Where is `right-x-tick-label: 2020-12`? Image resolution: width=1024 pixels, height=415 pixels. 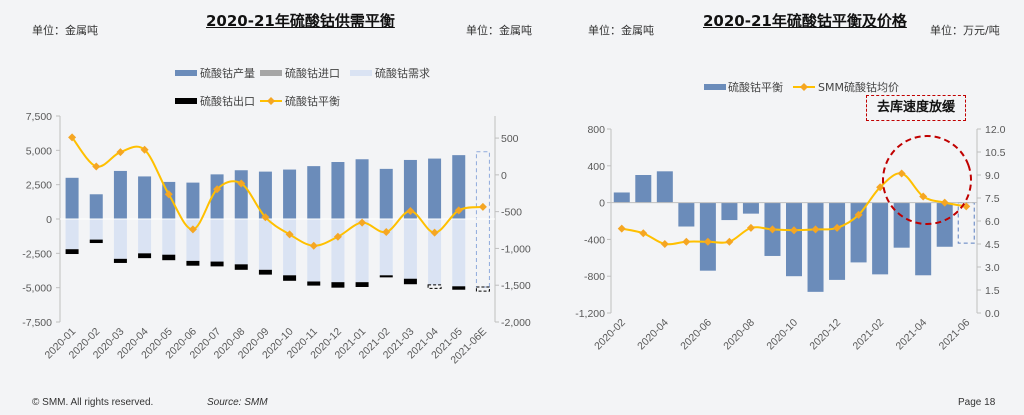 right-x-tick-label: 2020-12 is located at coordinates (825, 335).